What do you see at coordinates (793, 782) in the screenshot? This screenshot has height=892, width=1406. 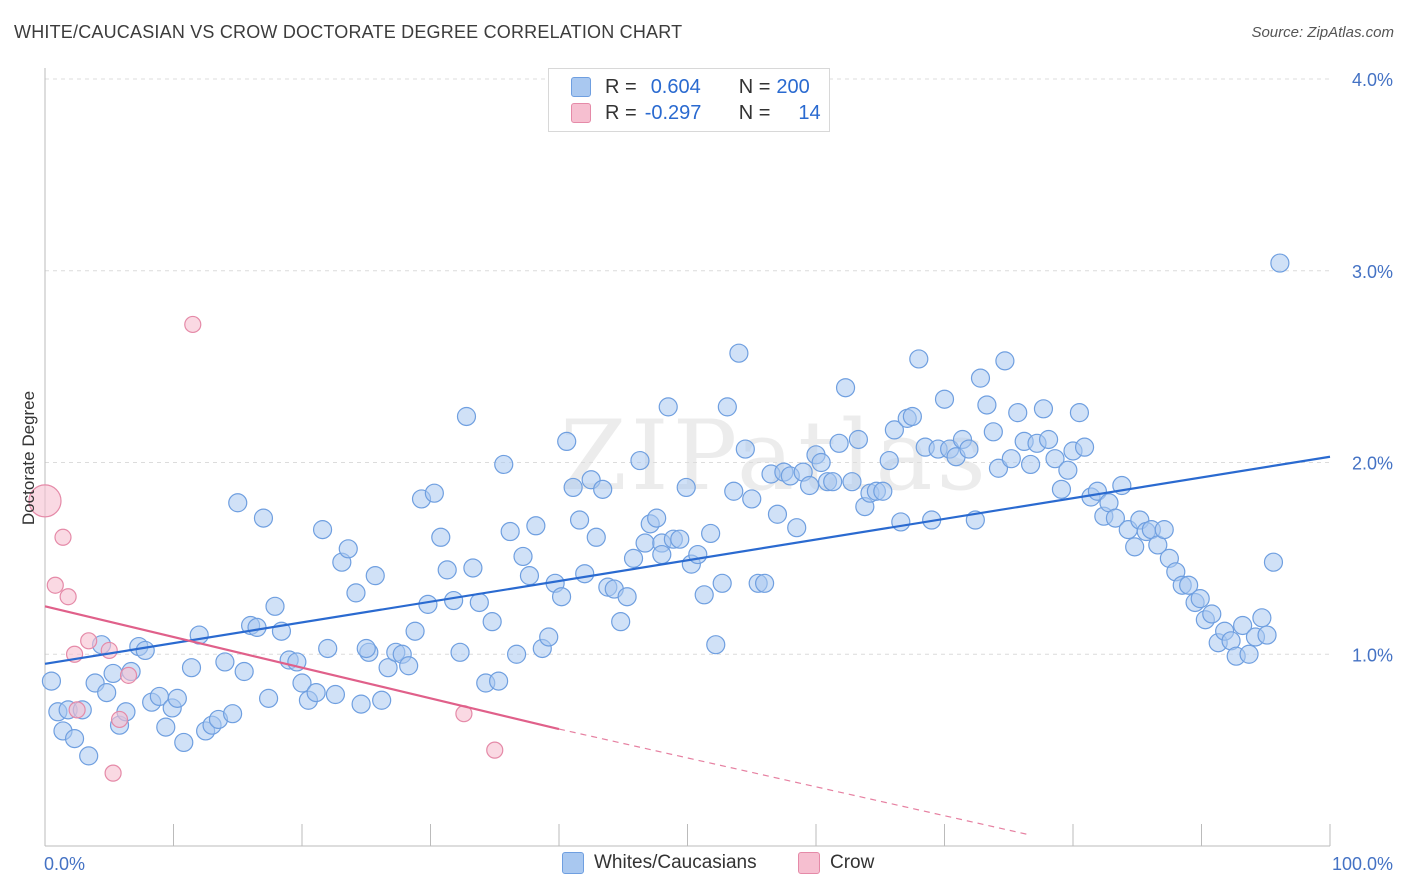 I see `trend-line-crow-extension` at bounding box center [793, 782].